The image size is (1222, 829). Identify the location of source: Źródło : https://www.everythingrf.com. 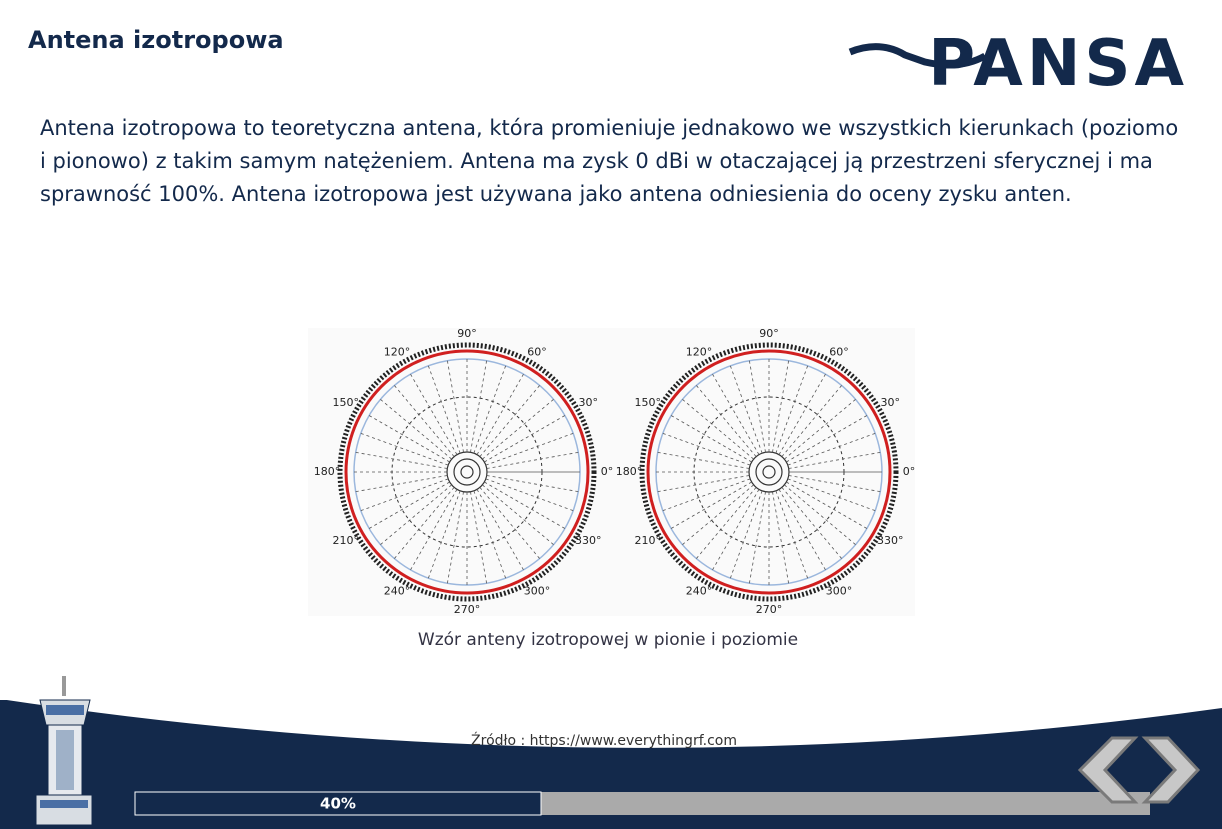
(604, 740).